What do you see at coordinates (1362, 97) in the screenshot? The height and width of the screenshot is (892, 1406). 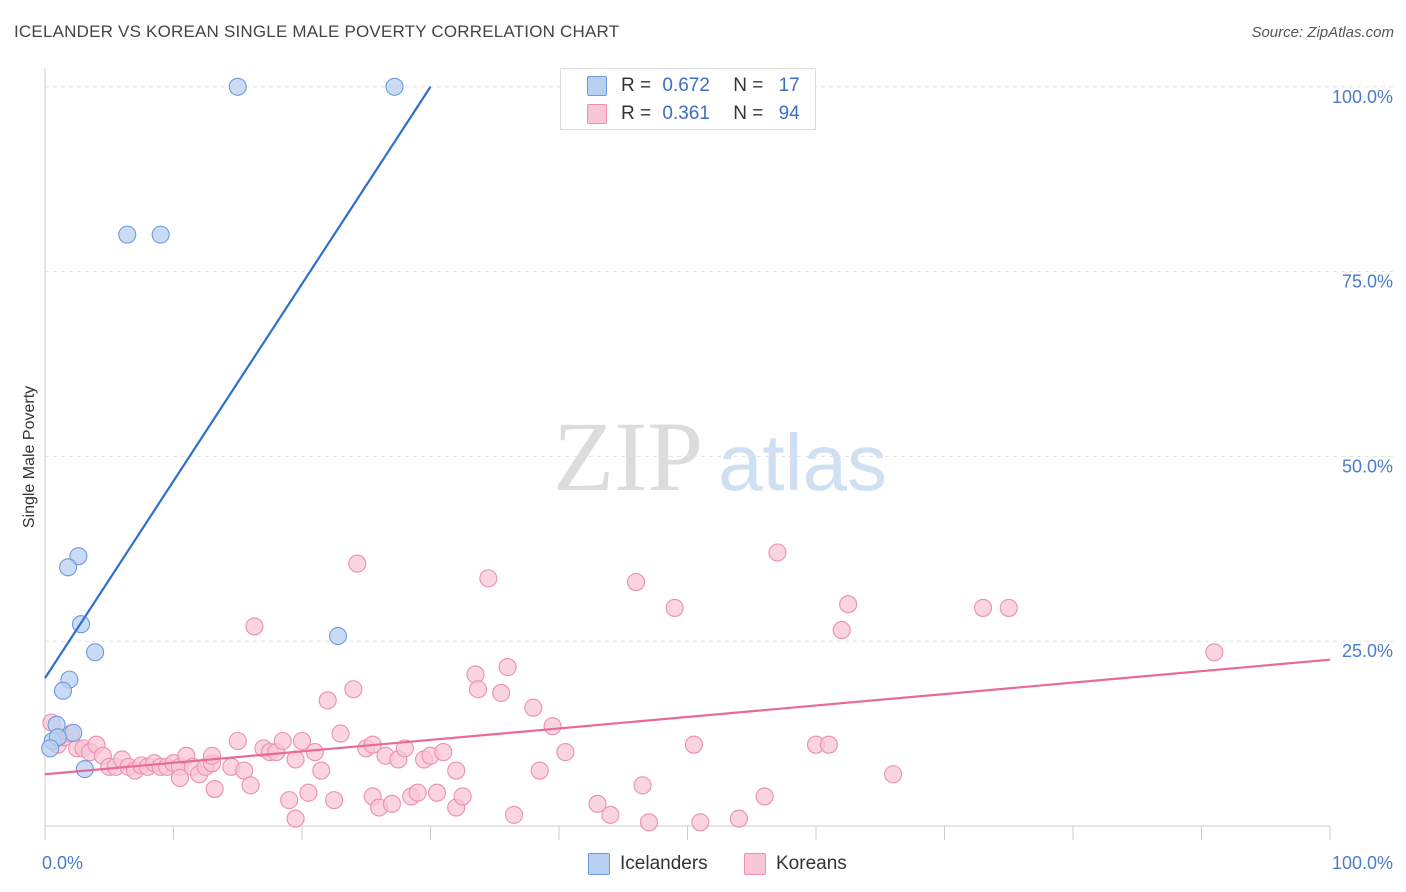 I see `y-tick-label: 100.0%` at bounding box center [1362, 97].